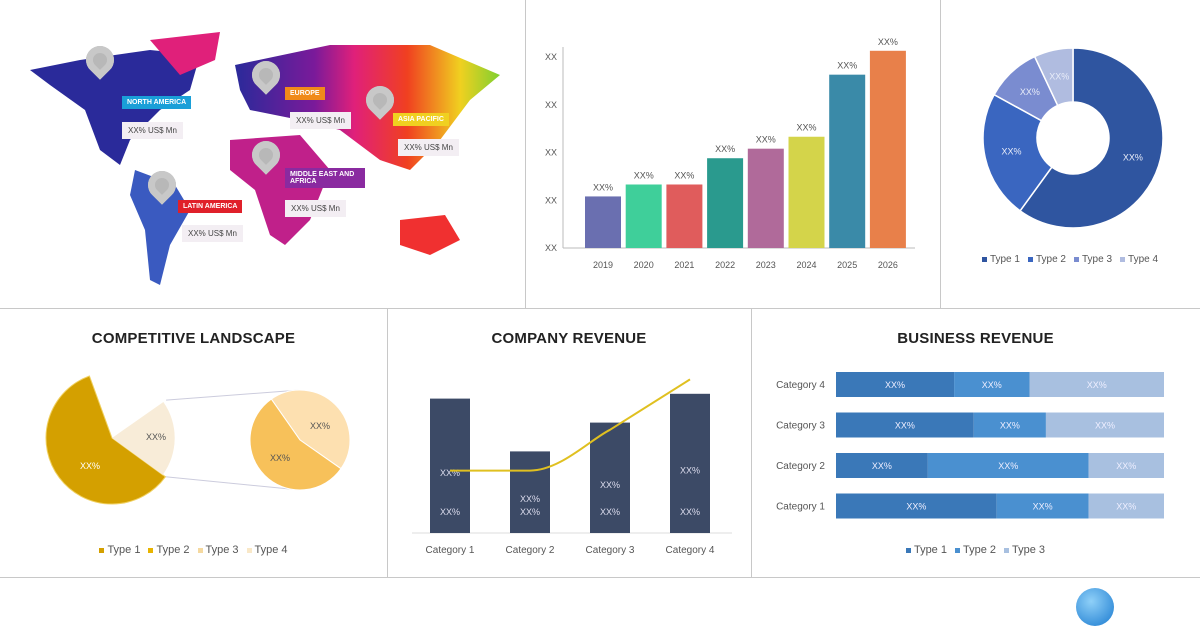 The image size is (1200, 626). Describe the element at coordinates (690, 550) in the screenshot. I see `x-tick-label: Category 4` at that location.